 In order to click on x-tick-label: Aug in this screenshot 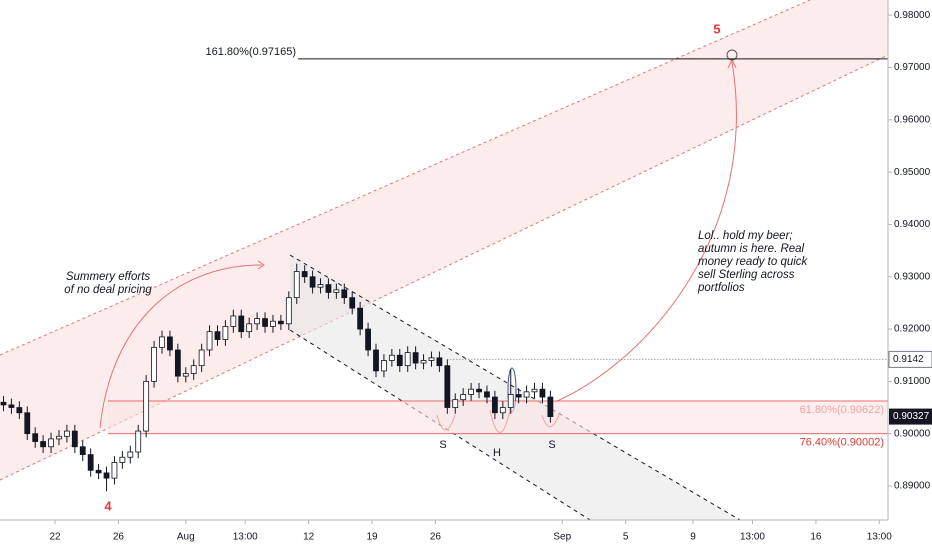, I will do `click(186, 537)`.